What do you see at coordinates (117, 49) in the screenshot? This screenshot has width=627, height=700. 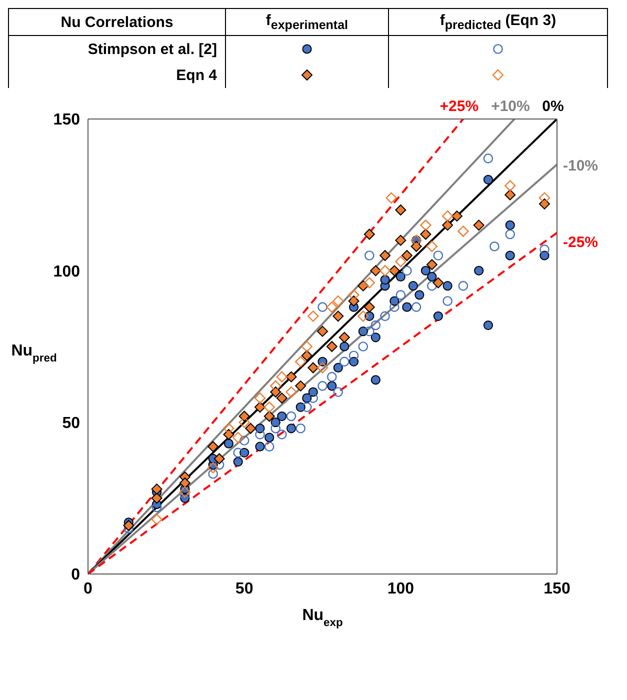 I see `legend-label: Stimpson et al. [2]` at bounding box center [117, 49].